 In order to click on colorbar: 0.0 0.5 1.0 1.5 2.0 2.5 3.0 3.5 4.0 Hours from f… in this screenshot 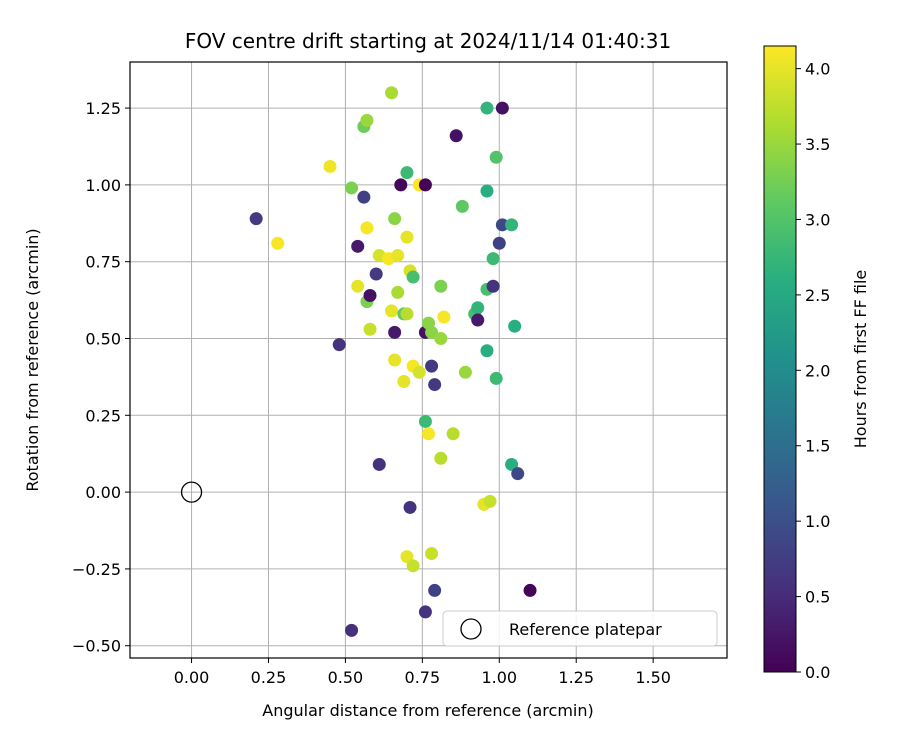, I will do `click(816, 363)`.